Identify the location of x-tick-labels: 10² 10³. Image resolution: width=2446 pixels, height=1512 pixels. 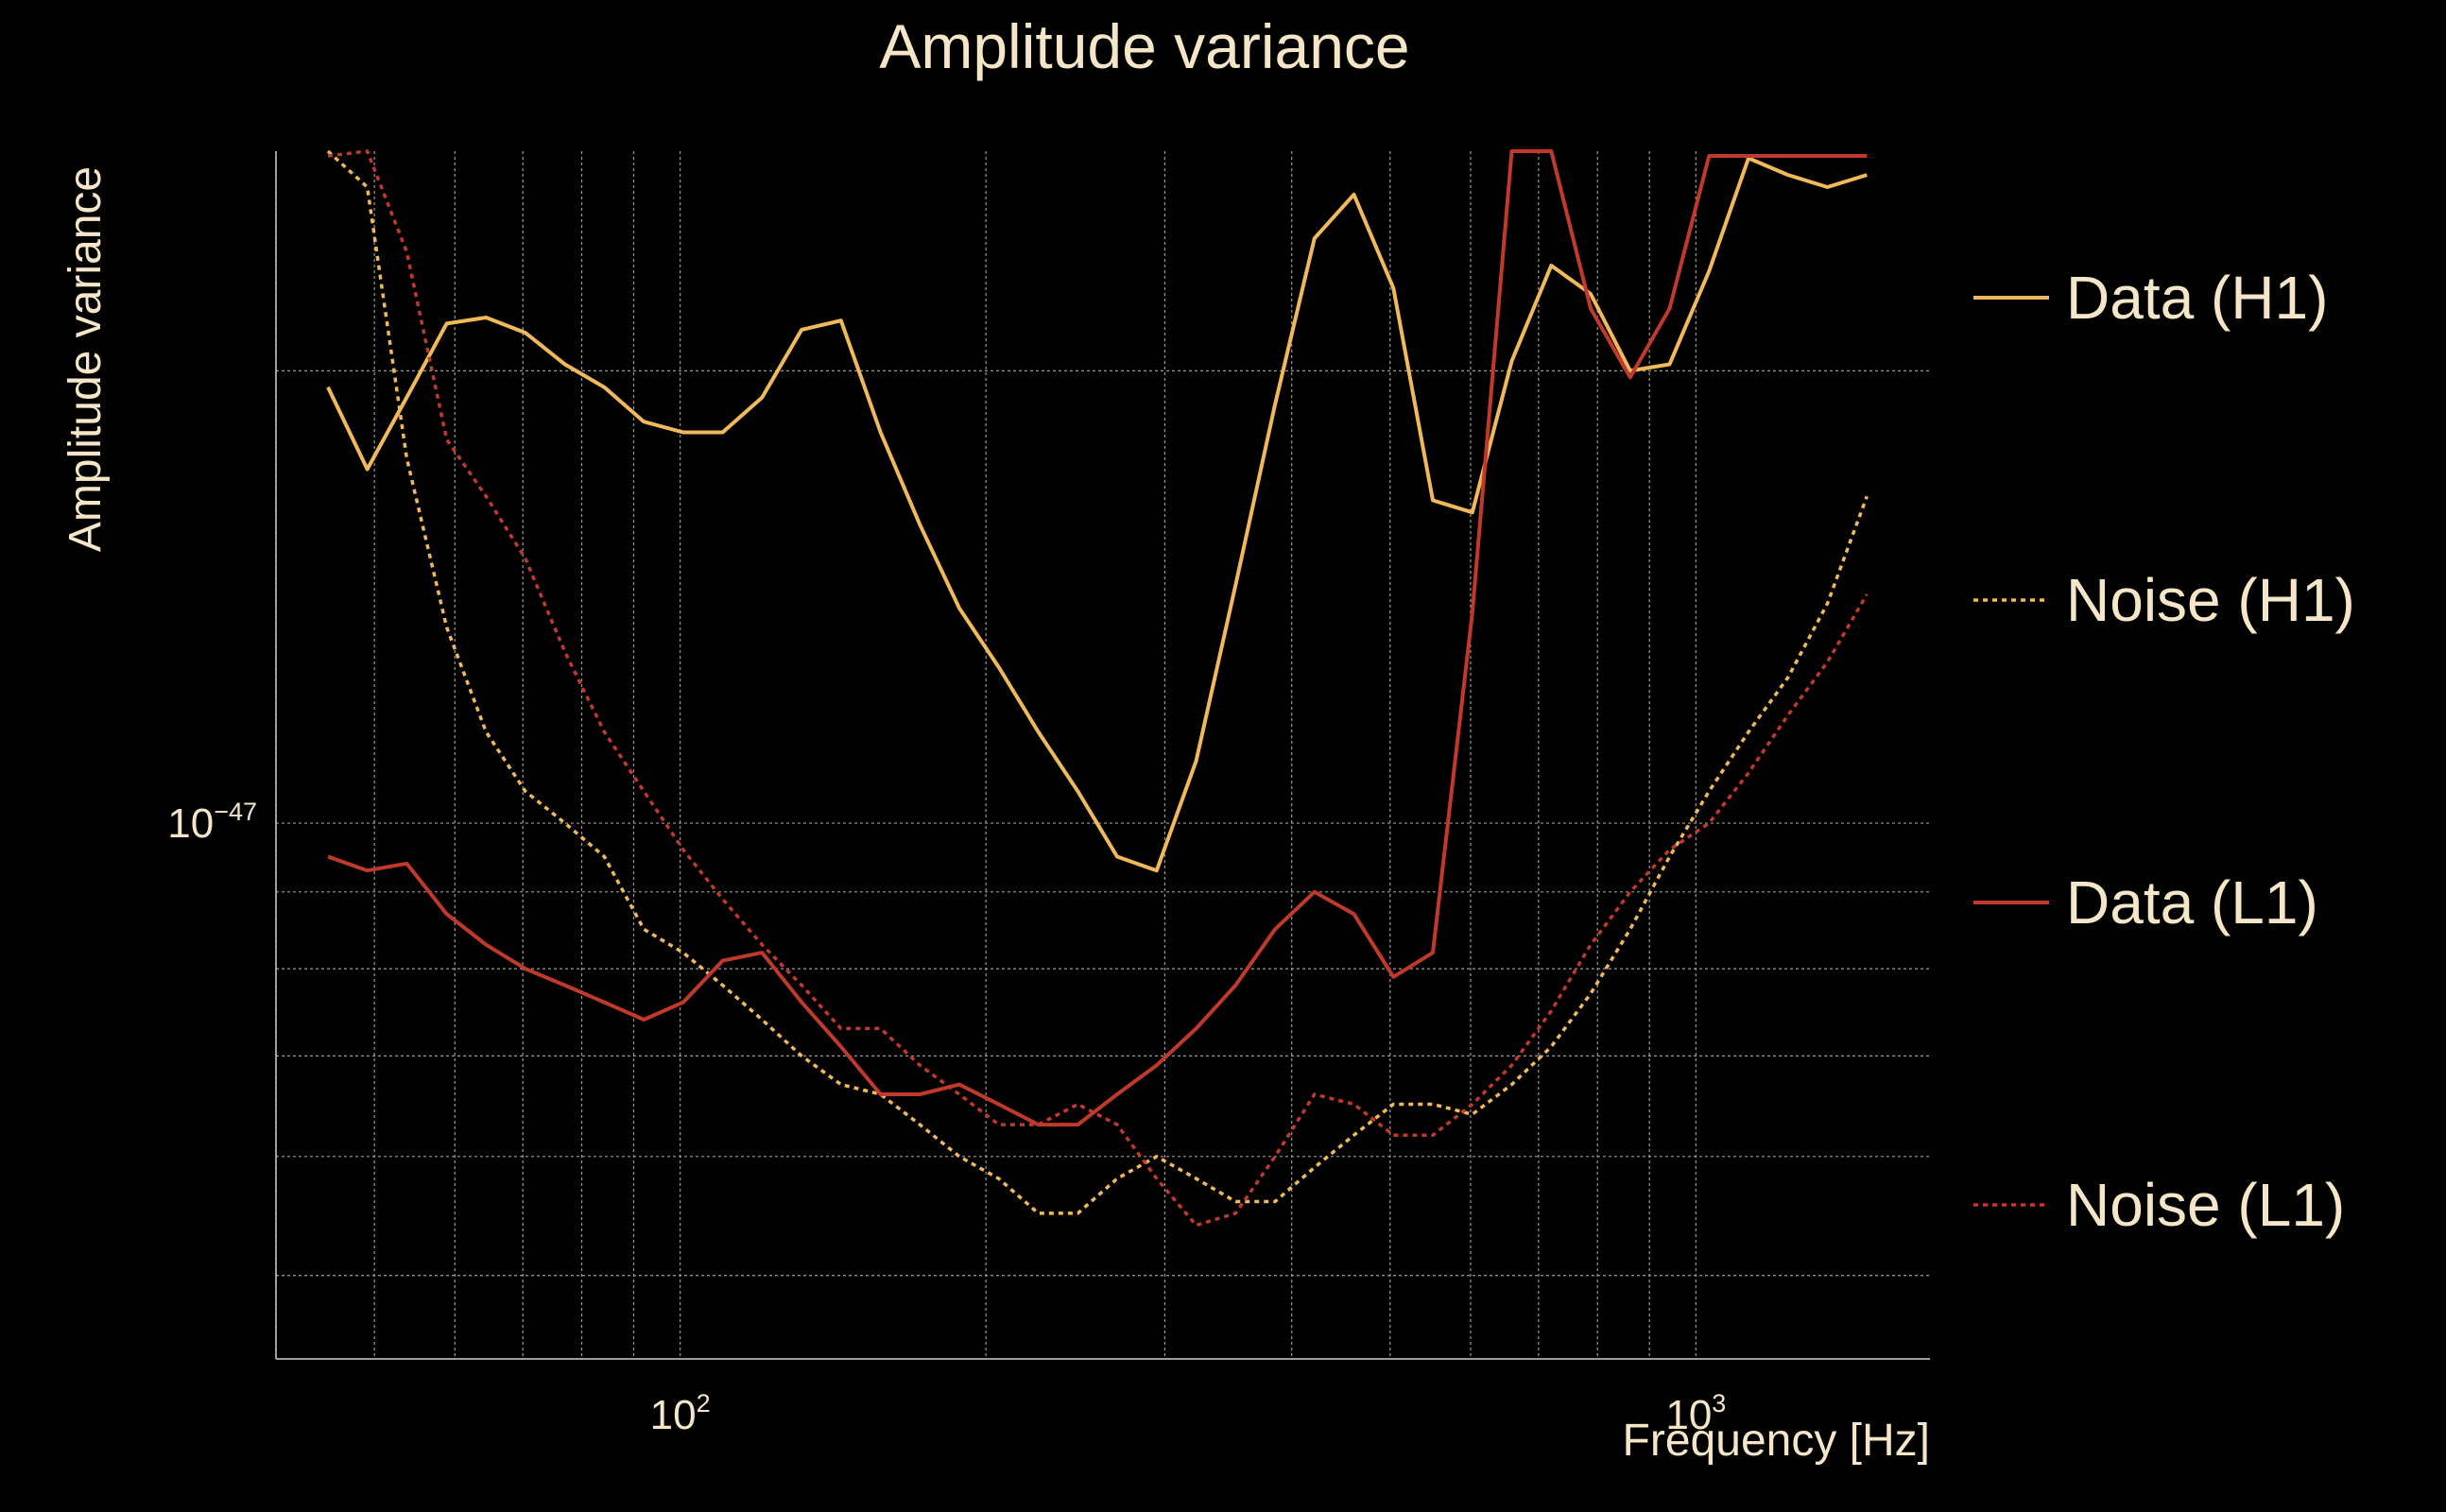
(1188, 1413).